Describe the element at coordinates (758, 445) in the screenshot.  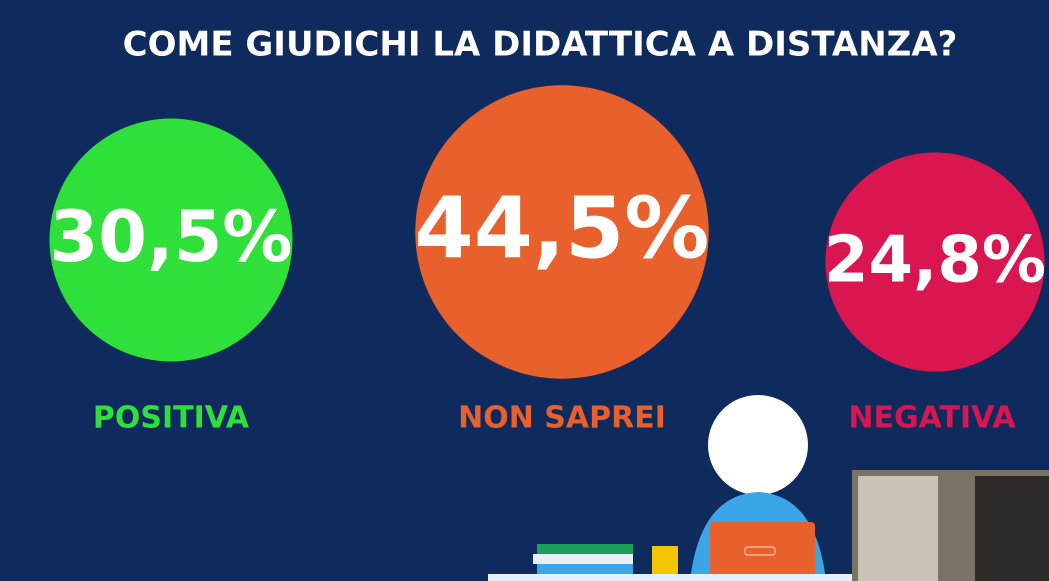
I see `person-head` at that location.